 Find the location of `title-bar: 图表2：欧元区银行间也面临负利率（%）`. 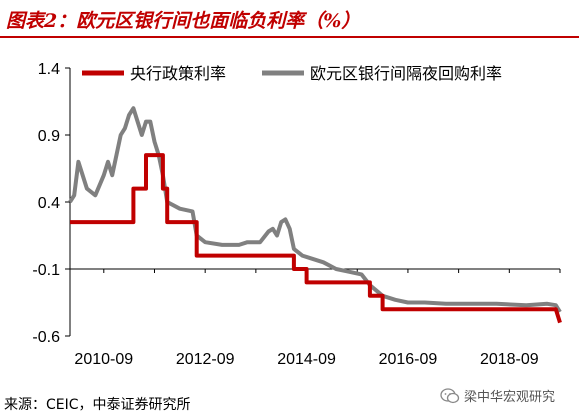

title-bar: 图表2：欧元区银行间也面临负利率（%） is located at coordinates (289, 20).